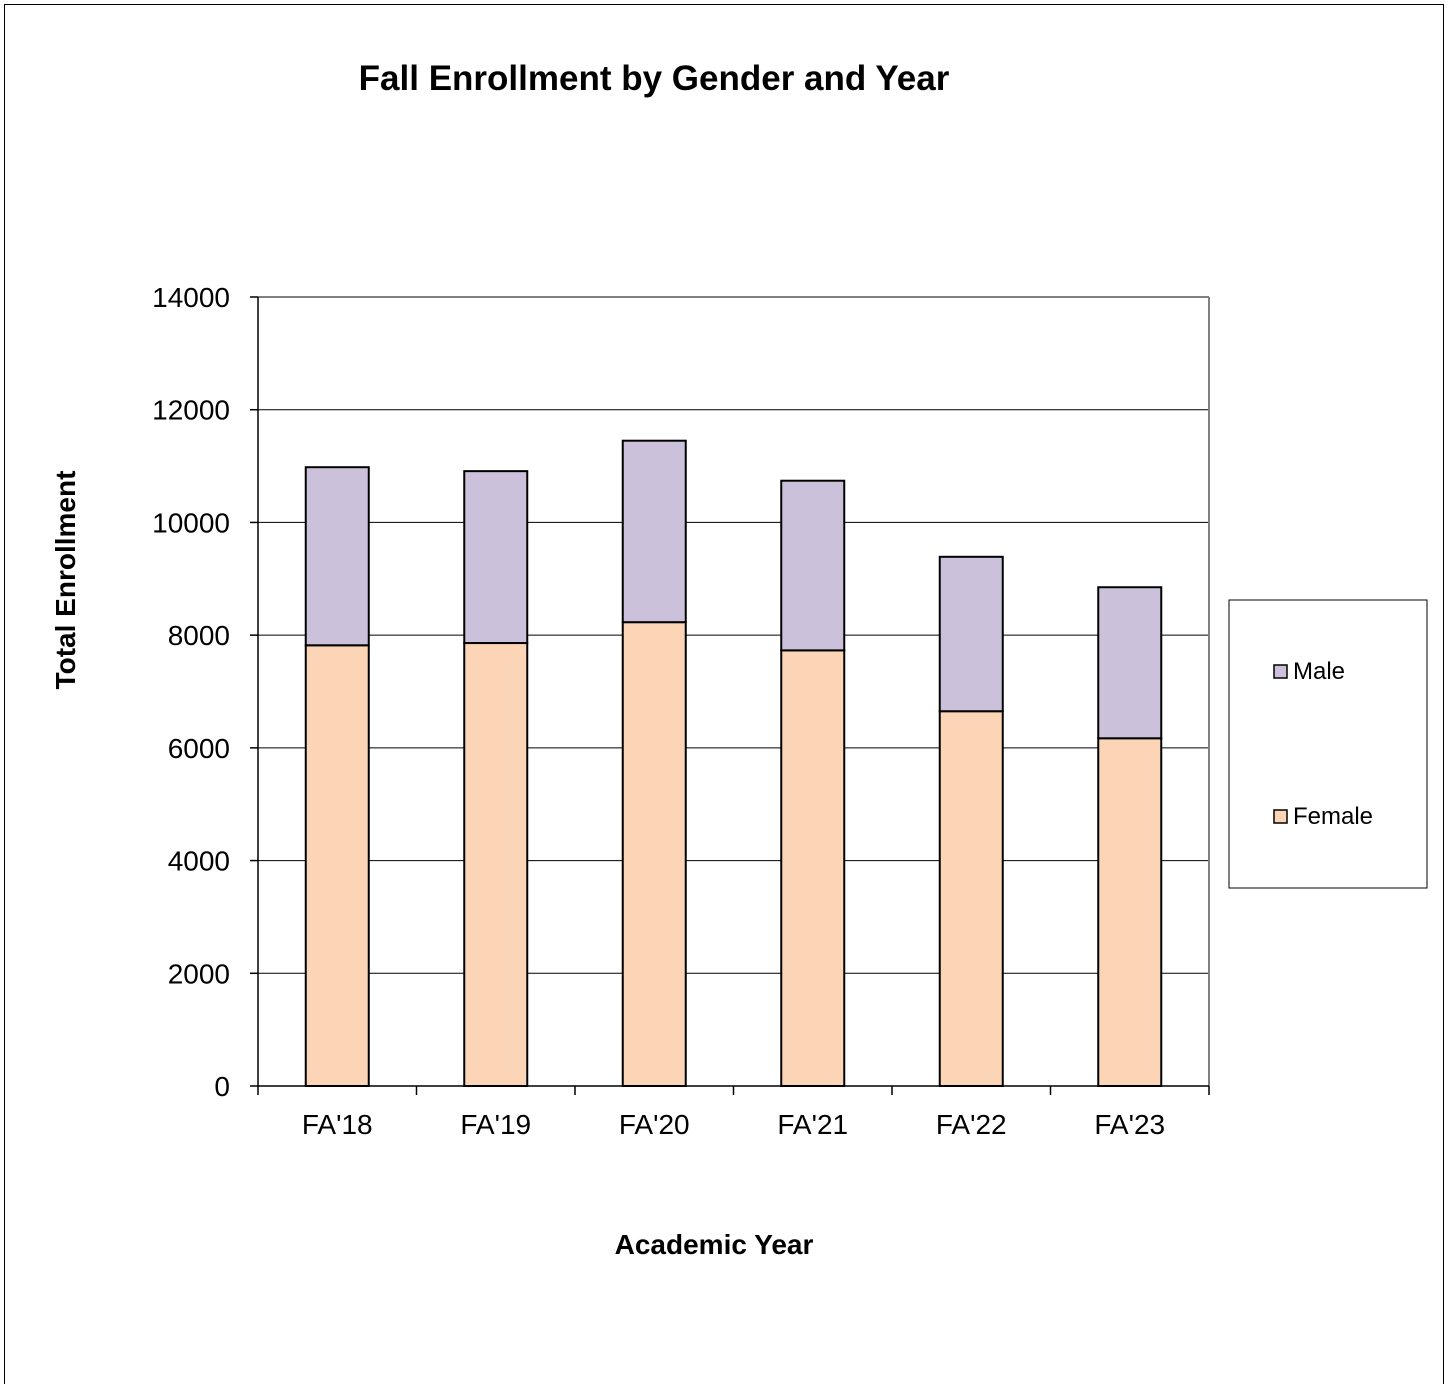 The width and height of the screenshot is (1450, 1384). What do you see at coordinates (199, 635) in the screenshot?
I see `y-tick-label: 8000` at bounding box center [199, 635].